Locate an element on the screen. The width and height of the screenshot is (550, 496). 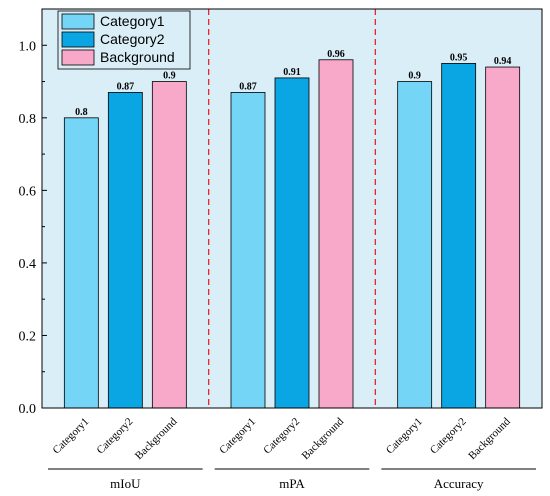
data-label-miou-category1: 0.8 is located at coordinates (81, 112).